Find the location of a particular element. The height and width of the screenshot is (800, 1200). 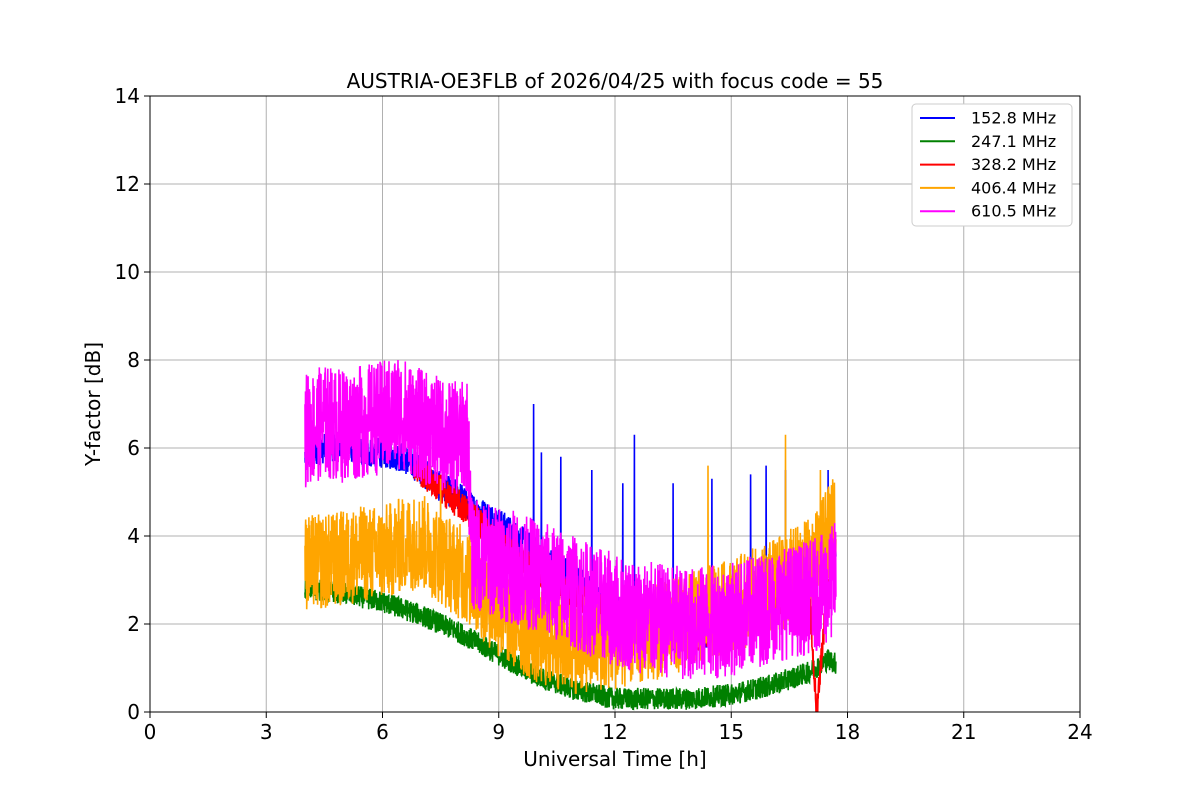

y-tick-label: 14 is located at coordinates (127, 96).